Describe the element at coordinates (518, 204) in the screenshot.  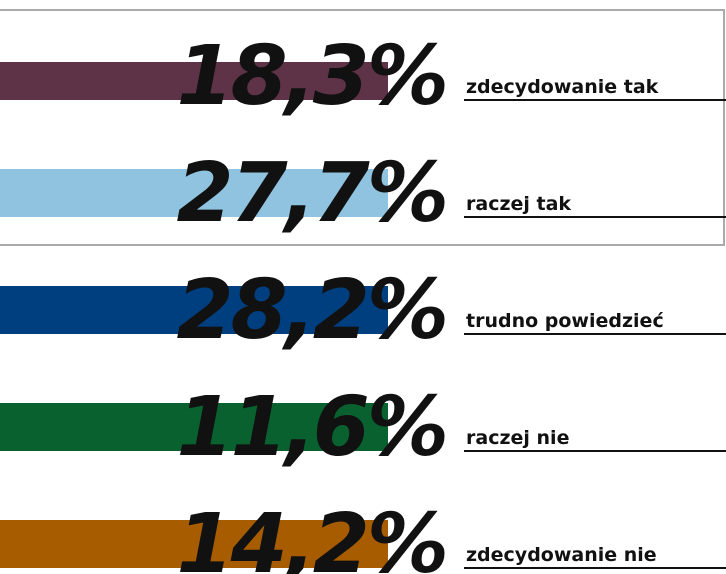
I see `label: raczej tak` at that location.